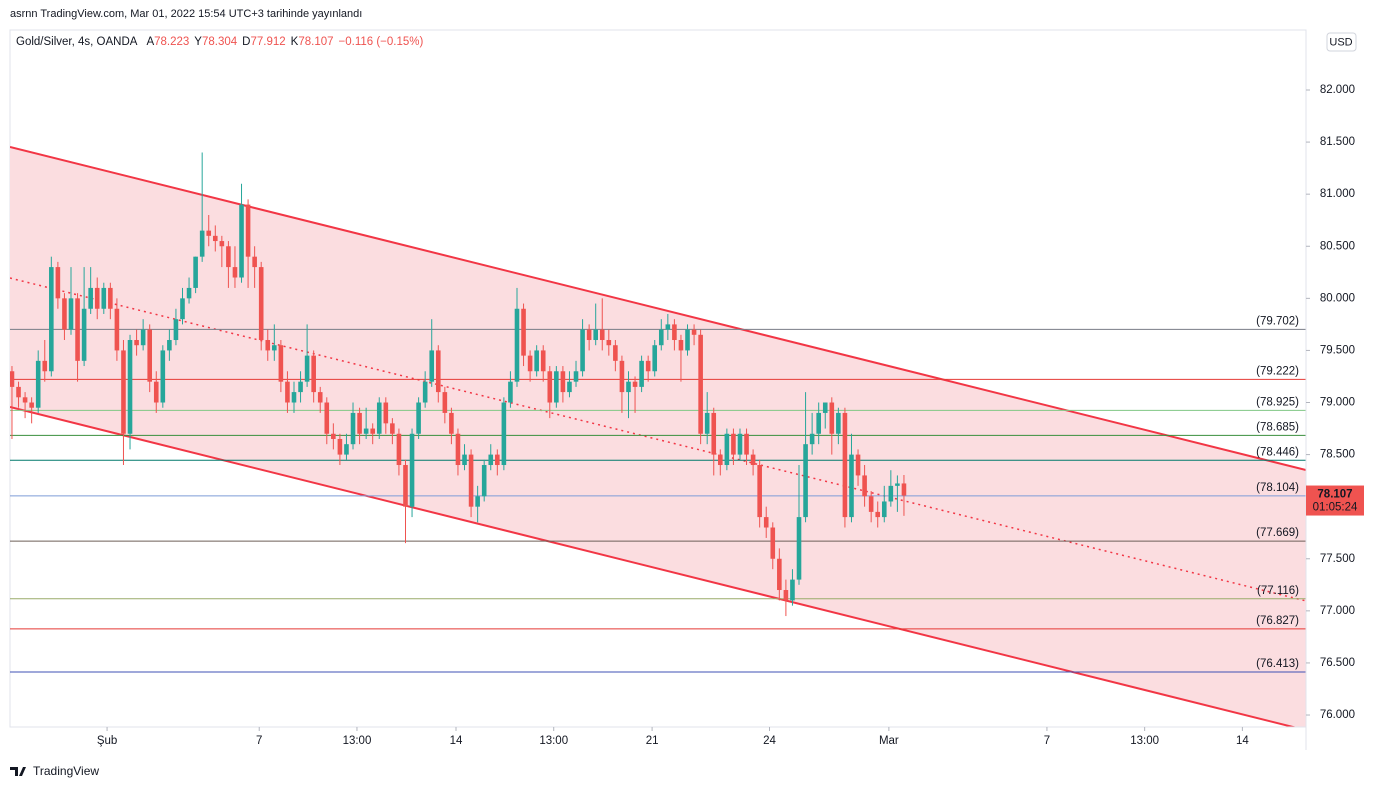  What do you see at coordinates (1144, 741) in the screenshot?
I see `x-tick-label: 13:00` at bounding box center [1144, 741].